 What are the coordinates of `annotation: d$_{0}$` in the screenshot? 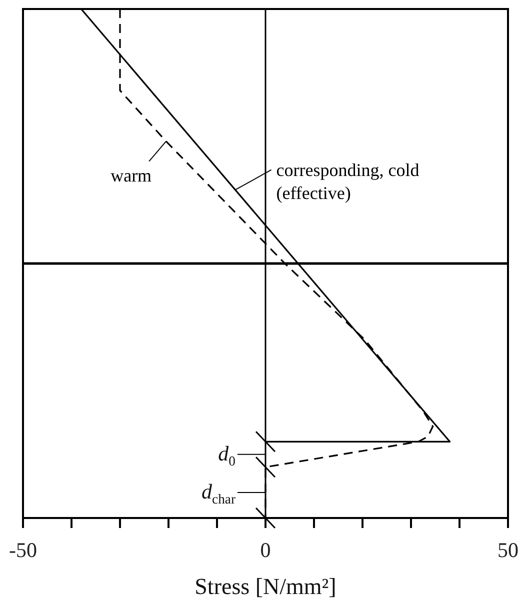 It's located at (227, 454).